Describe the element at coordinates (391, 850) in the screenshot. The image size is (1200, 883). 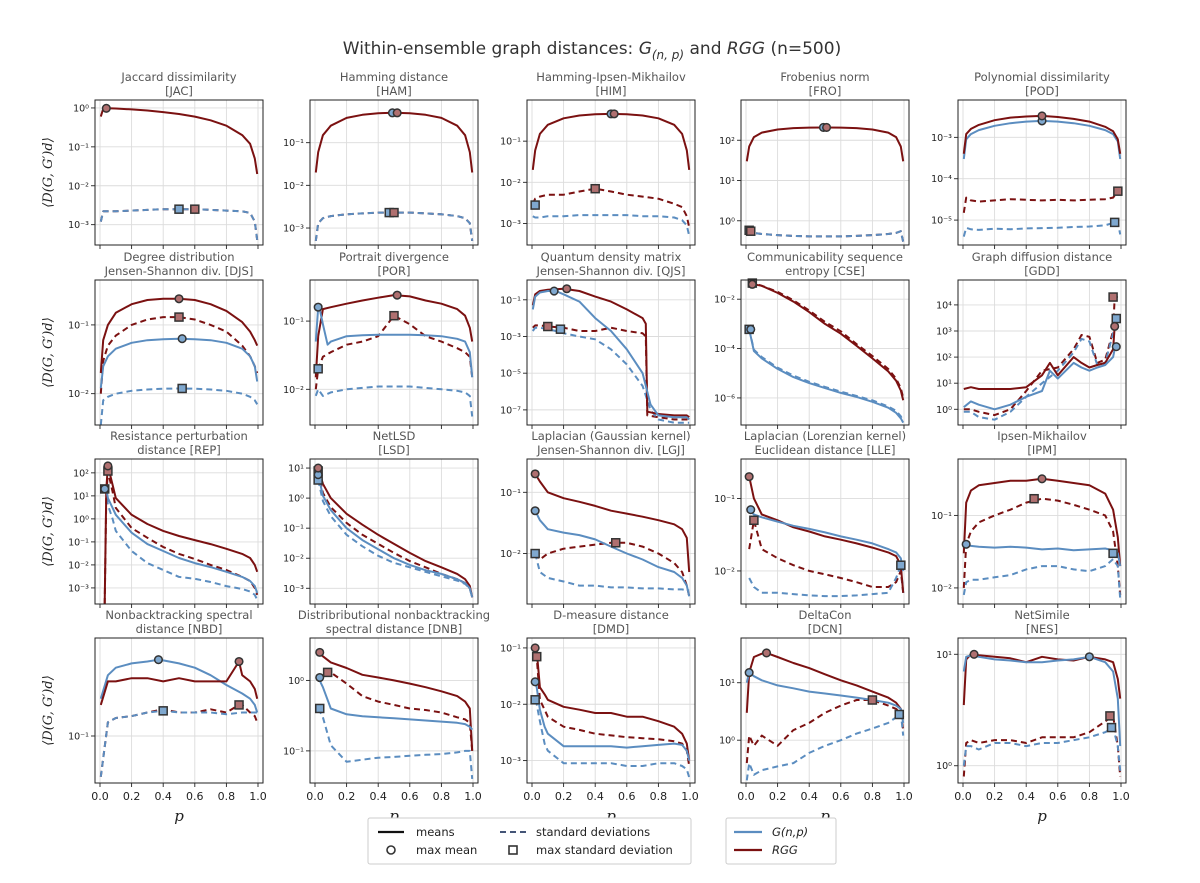
I see `legend-max-mean-marker` at that location.